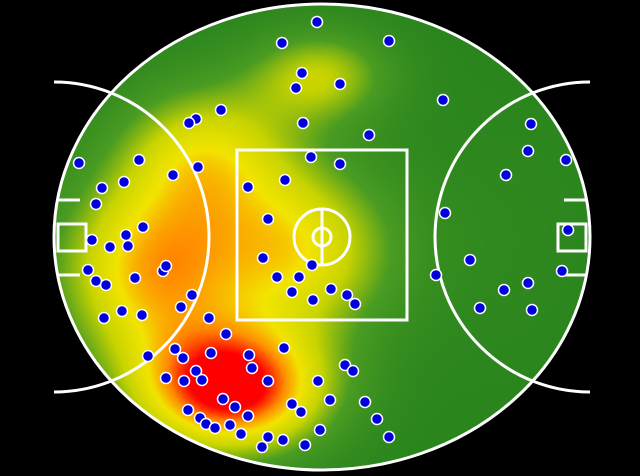 This screenshot has height=476, width=640. What do you see at coordinates (322, 235) in the screenshot?
I see `centre-square` at bounding box center [322, 235].